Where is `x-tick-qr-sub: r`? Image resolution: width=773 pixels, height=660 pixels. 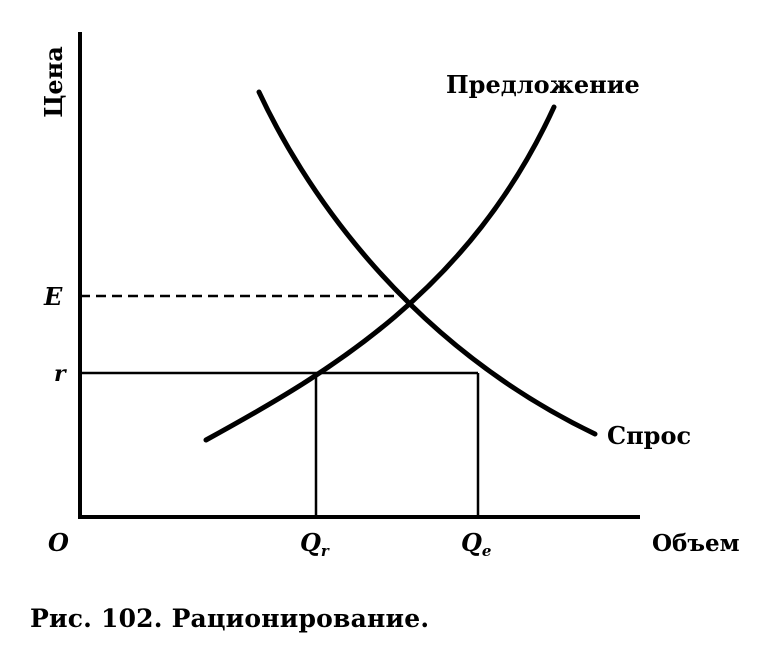 x-tick-qr-sub: r is located at coordinates (325, 551).